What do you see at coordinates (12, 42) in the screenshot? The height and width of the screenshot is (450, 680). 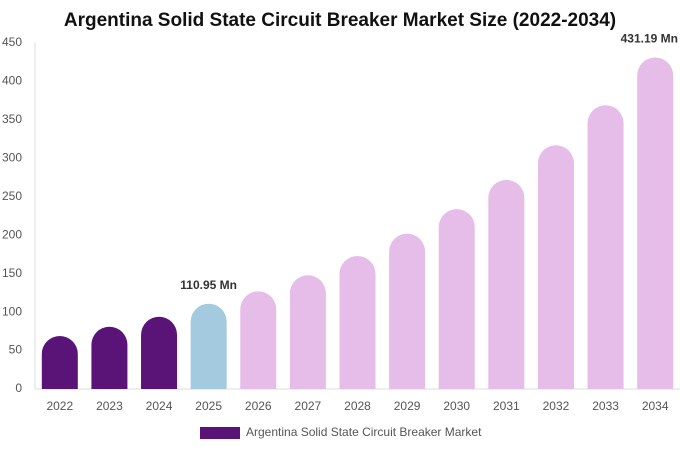 I see `y-tick-label: 450` at bounding box center [12, 42].